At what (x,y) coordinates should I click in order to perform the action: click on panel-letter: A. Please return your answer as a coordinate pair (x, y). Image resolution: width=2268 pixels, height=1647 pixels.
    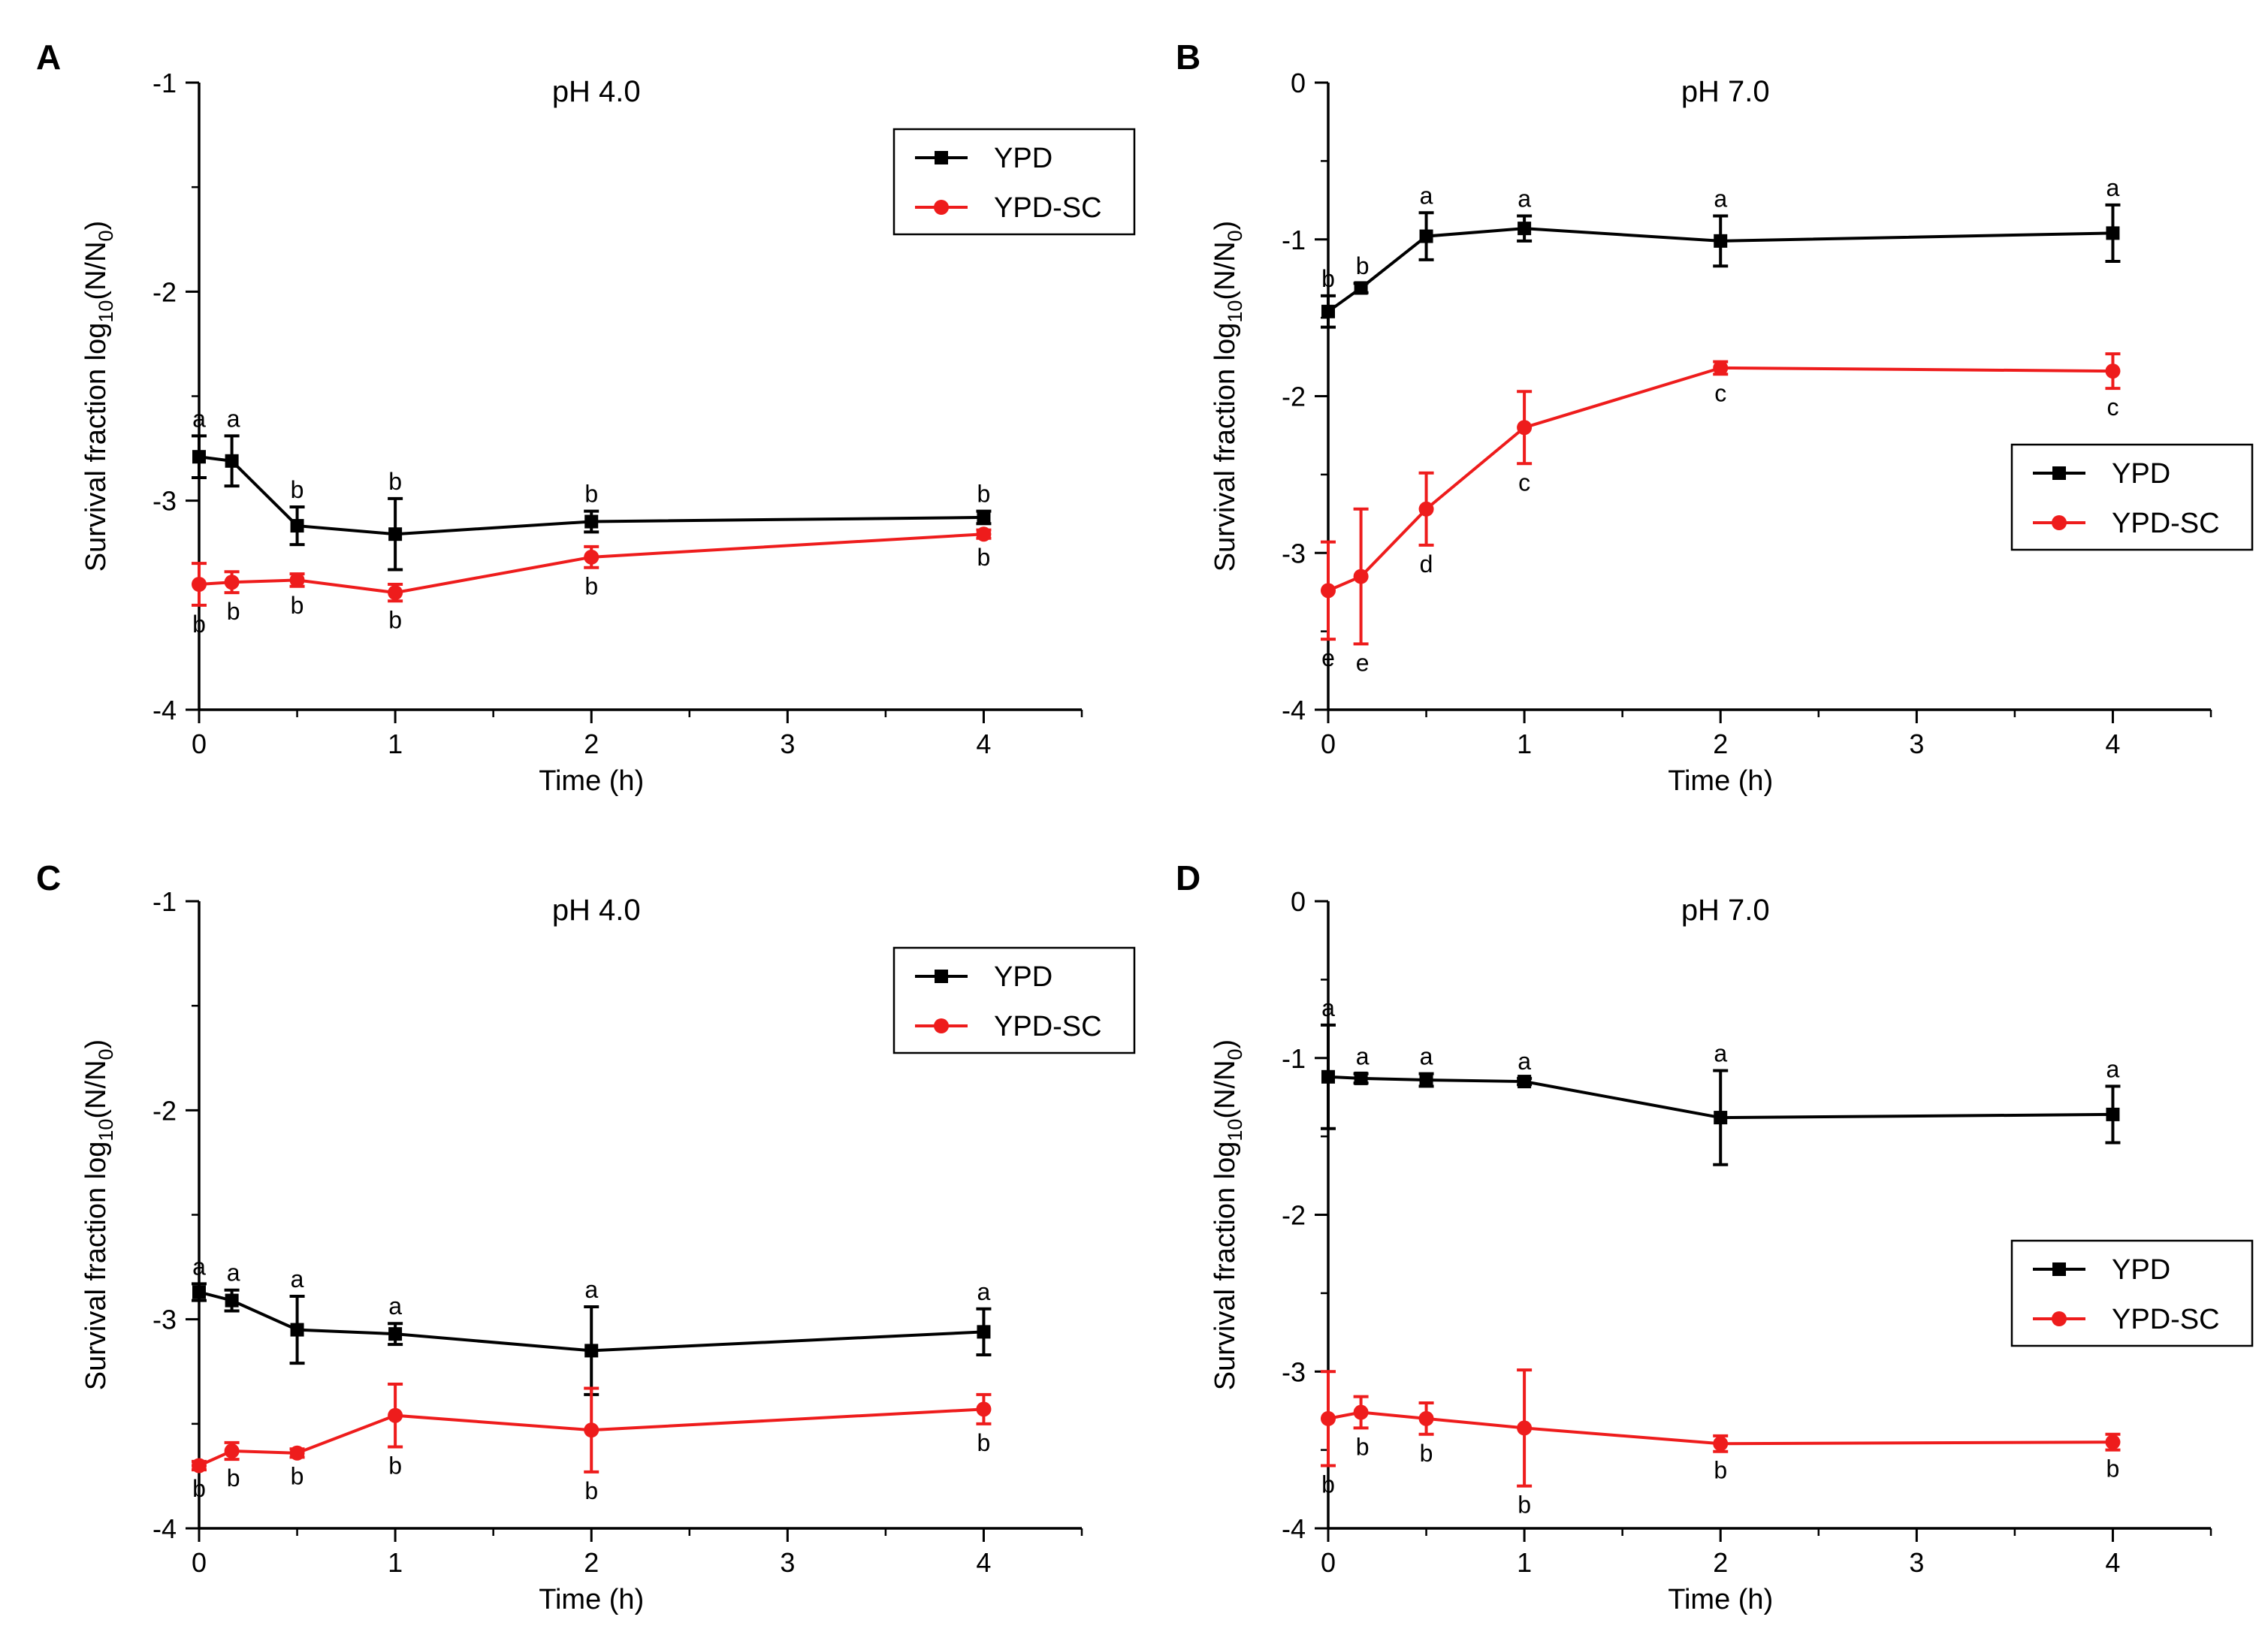
    Looking at the image, I should click on (49, 57).